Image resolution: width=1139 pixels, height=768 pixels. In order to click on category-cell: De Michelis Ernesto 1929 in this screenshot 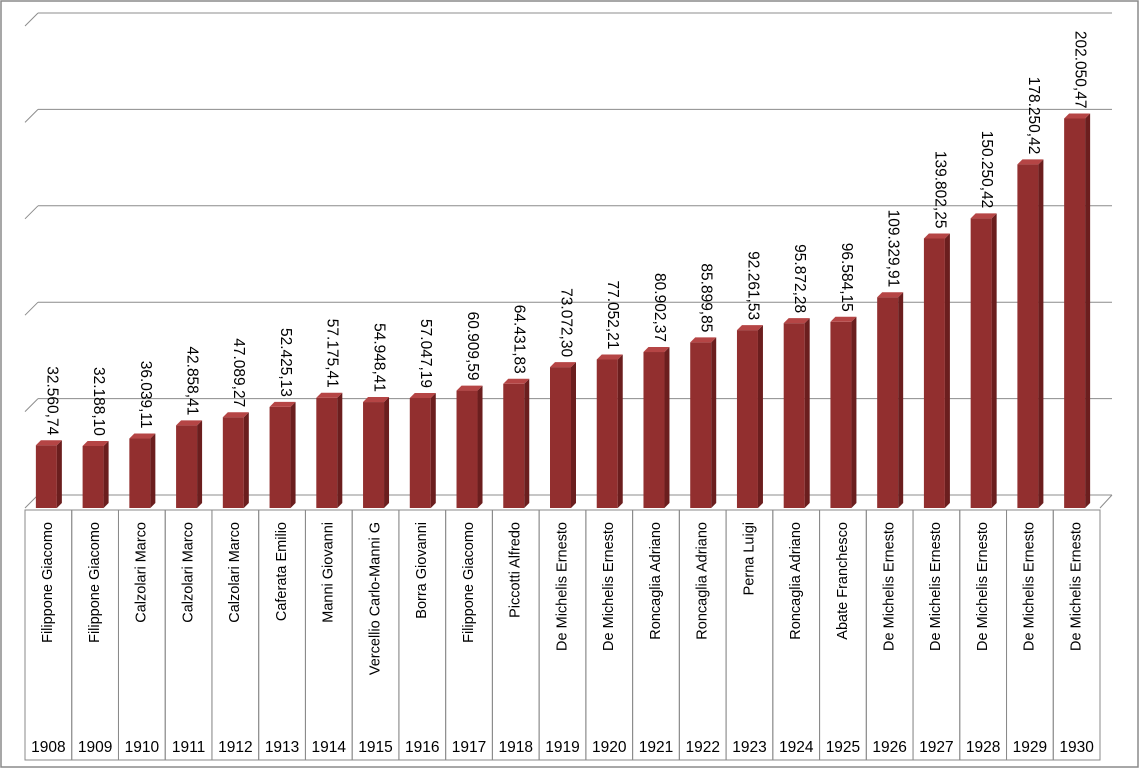, I will do `click(1030, 635)`.